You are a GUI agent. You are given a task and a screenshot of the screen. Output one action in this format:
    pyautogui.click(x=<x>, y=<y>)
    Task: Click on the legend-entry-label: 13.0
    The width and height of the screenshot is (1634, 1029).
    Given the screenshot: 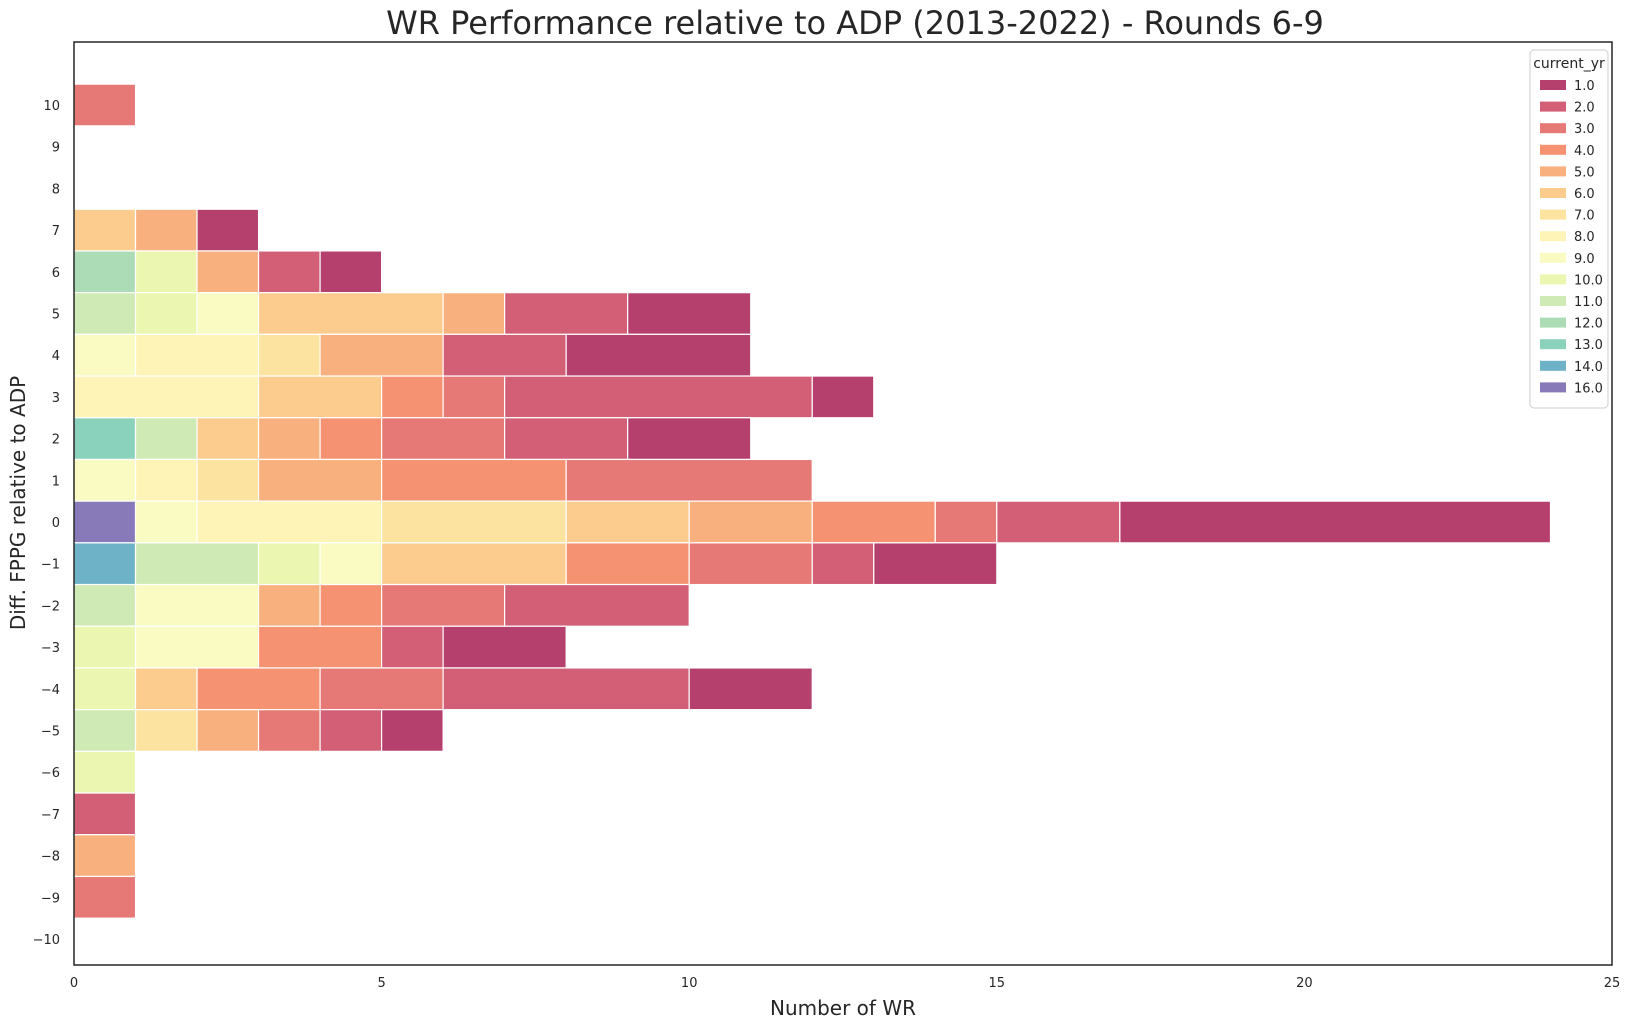 What is the action you would take?
    pyautogui.click(x=1588, y=345)
    